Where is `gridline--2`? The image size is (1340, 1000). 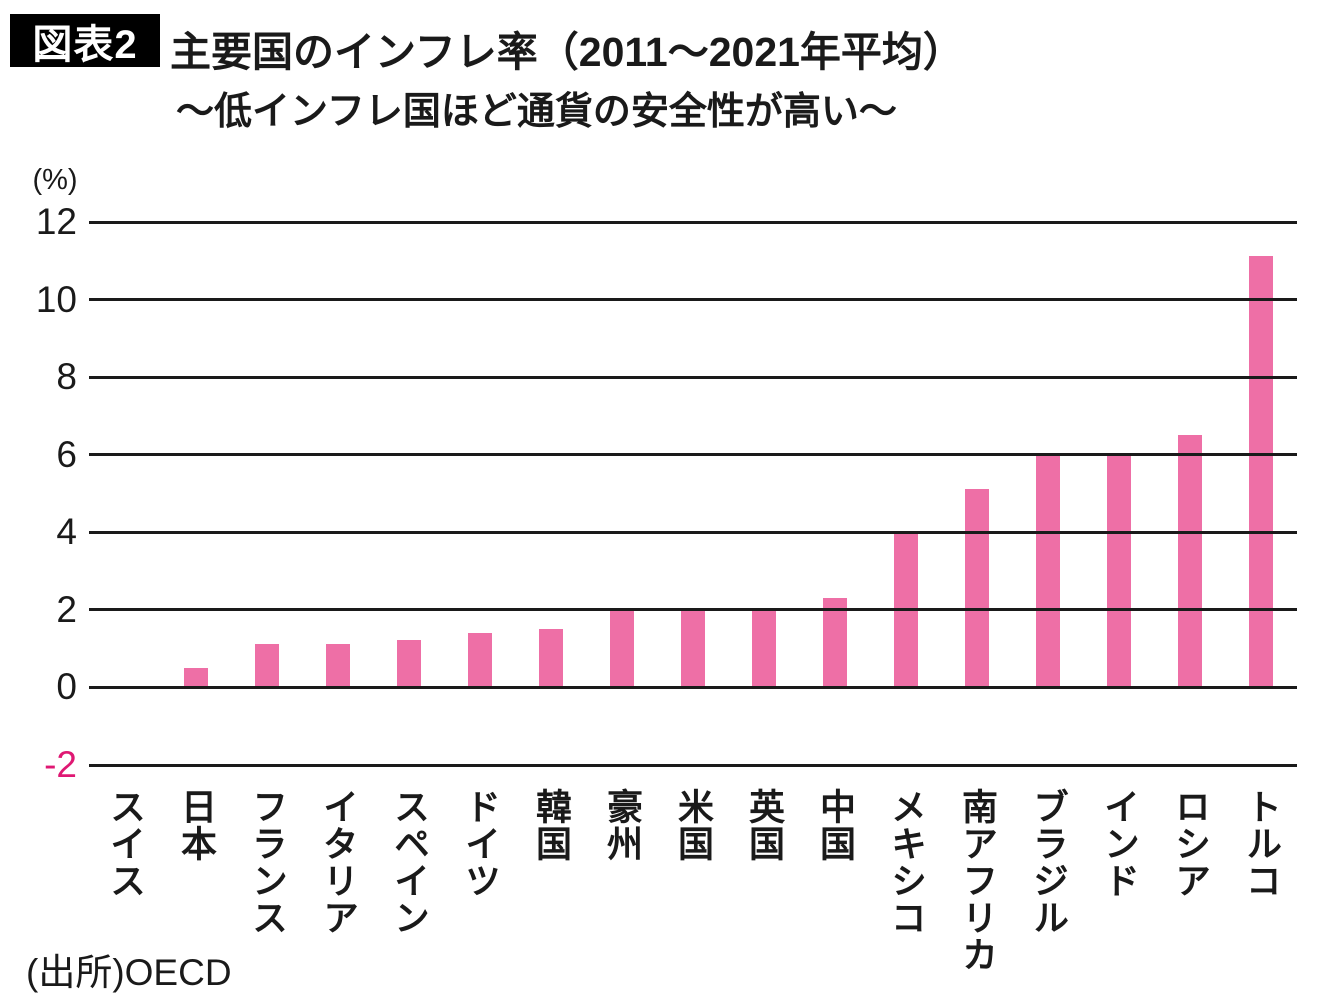 gridline--2 is located at coordinates (693, 765).